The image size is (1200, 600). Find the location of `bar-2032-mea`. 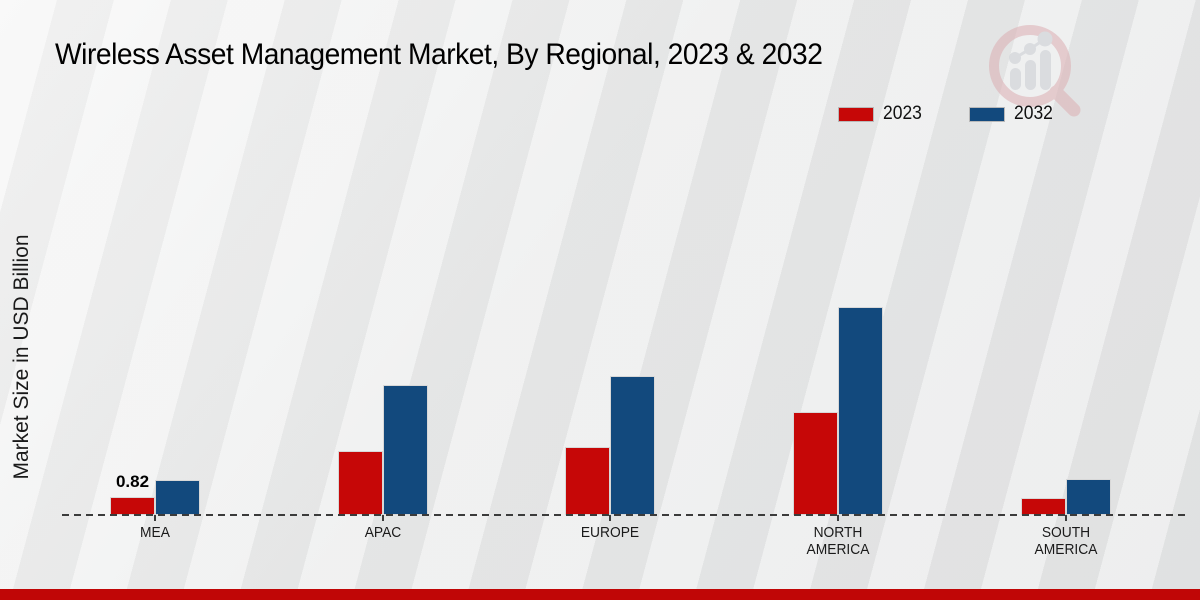

bar-2032-mea is located at coordinates (177, 497).